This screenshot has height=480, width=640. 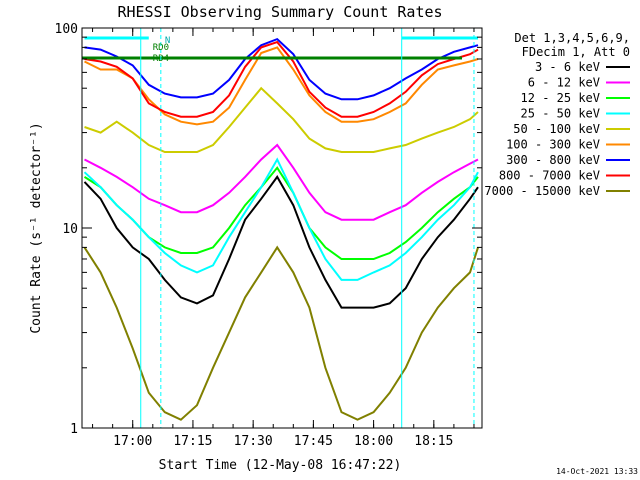 I want to click on chart-title: RHESSI Observing Summary Count Rates, so click(x=279, y=12).